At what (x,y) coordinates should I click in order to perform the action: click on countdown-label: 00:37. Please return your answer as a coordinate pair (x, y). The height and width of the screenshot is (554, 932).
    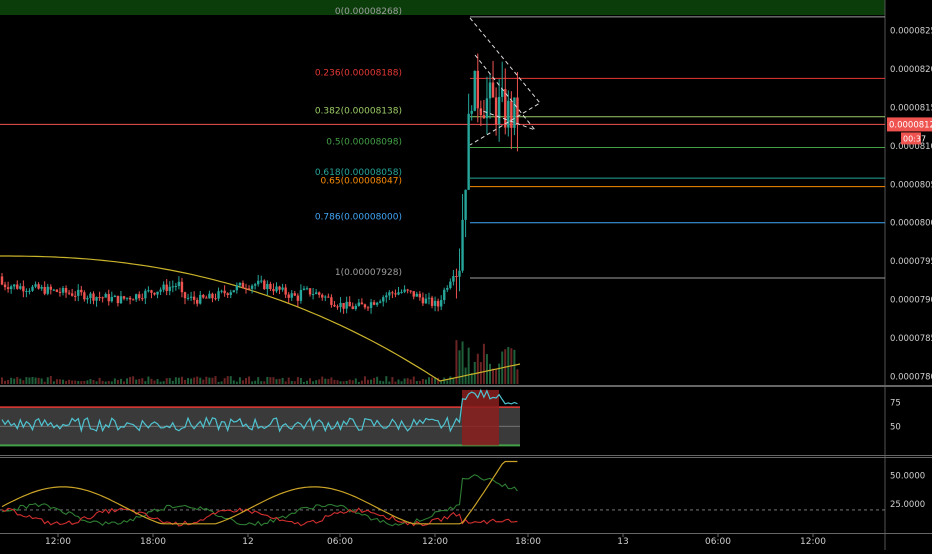
    Looking at the image, I should click on (914, 138).